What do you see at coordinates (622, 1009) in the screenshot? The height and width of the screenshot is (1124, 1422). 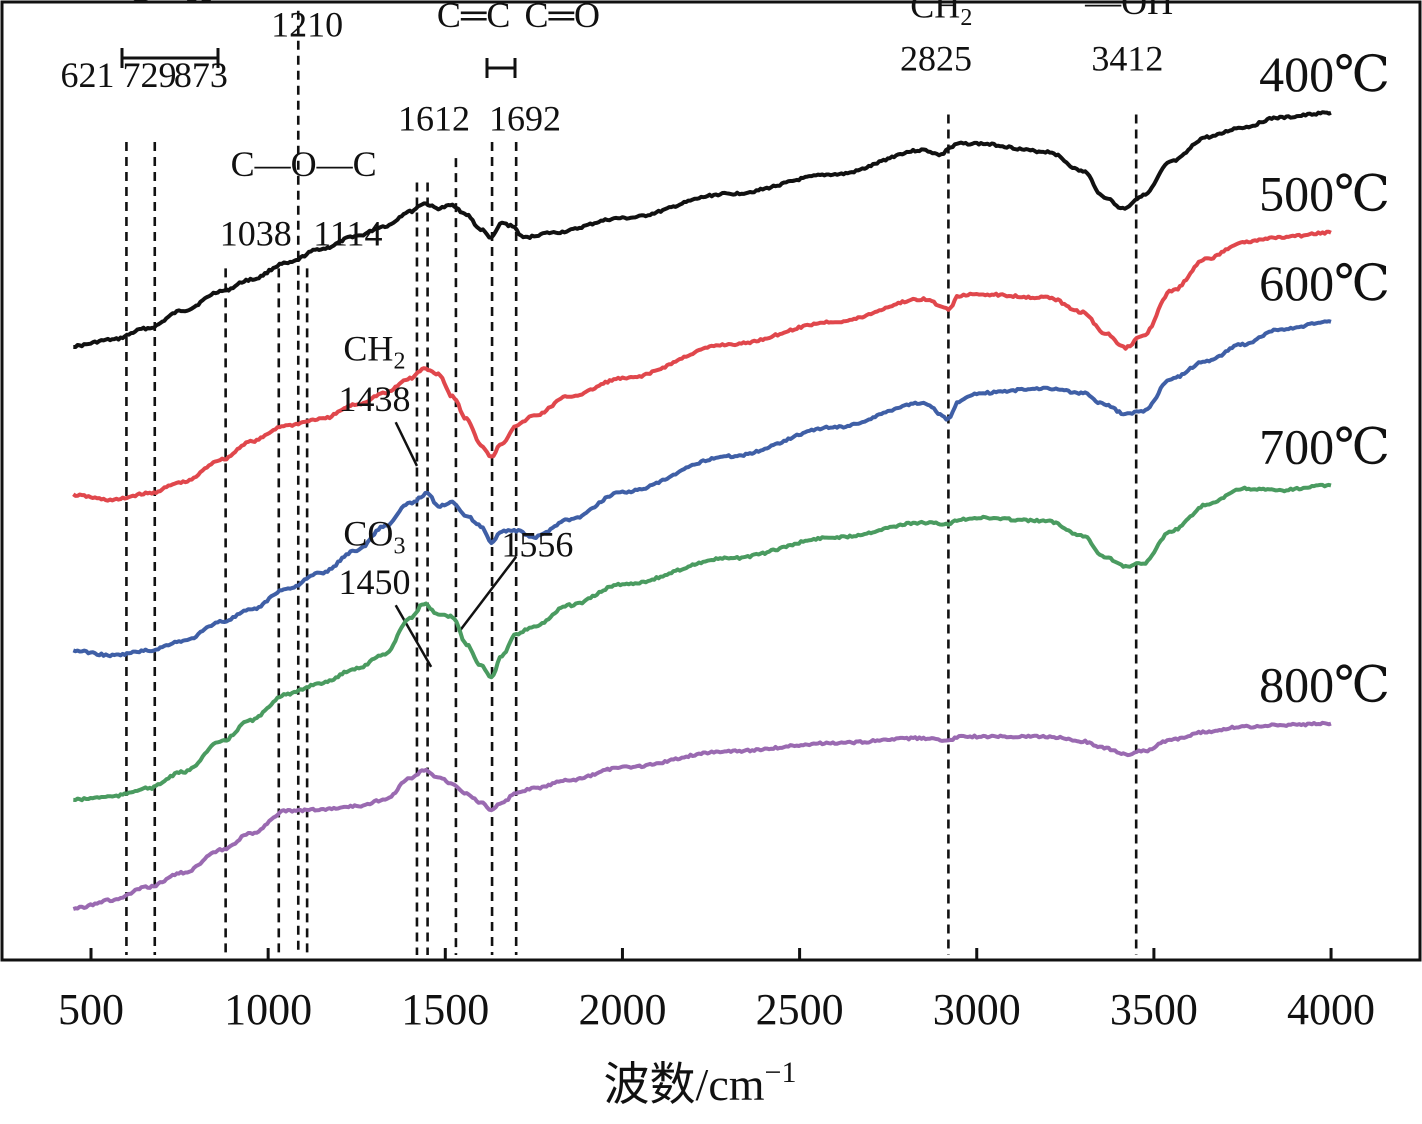 I see `x-tick-label-2000: 2000` at bounding box center [622, 1009].